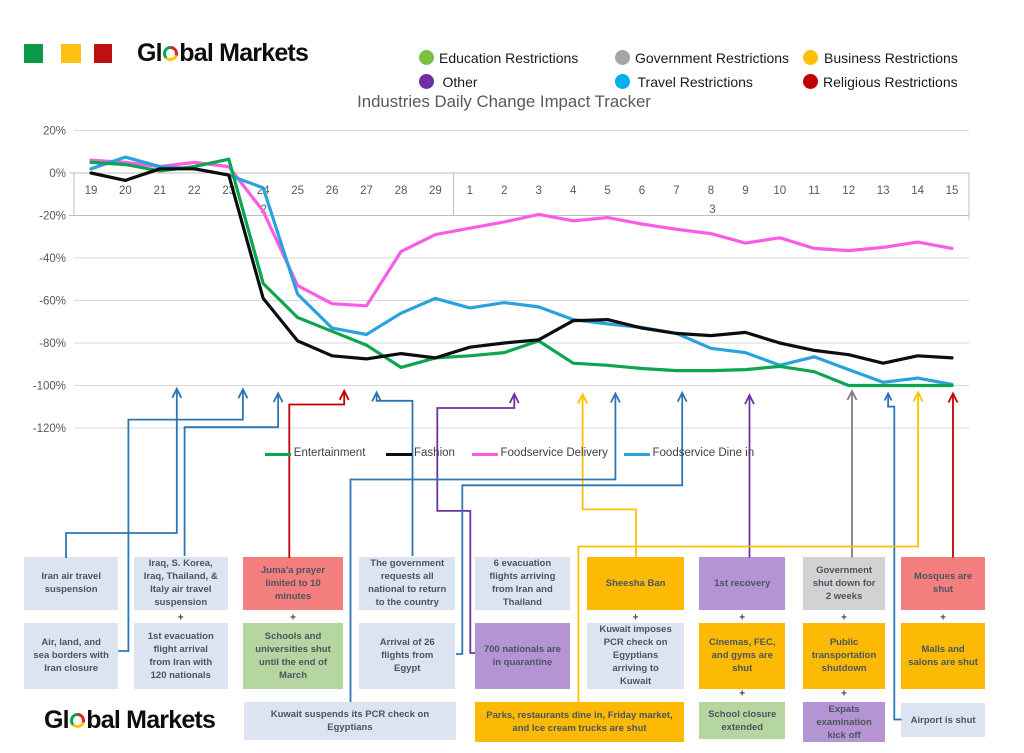 This screenshot has height=753, width=1024. I want to click on svg-text: -20%, so click(52, 217).